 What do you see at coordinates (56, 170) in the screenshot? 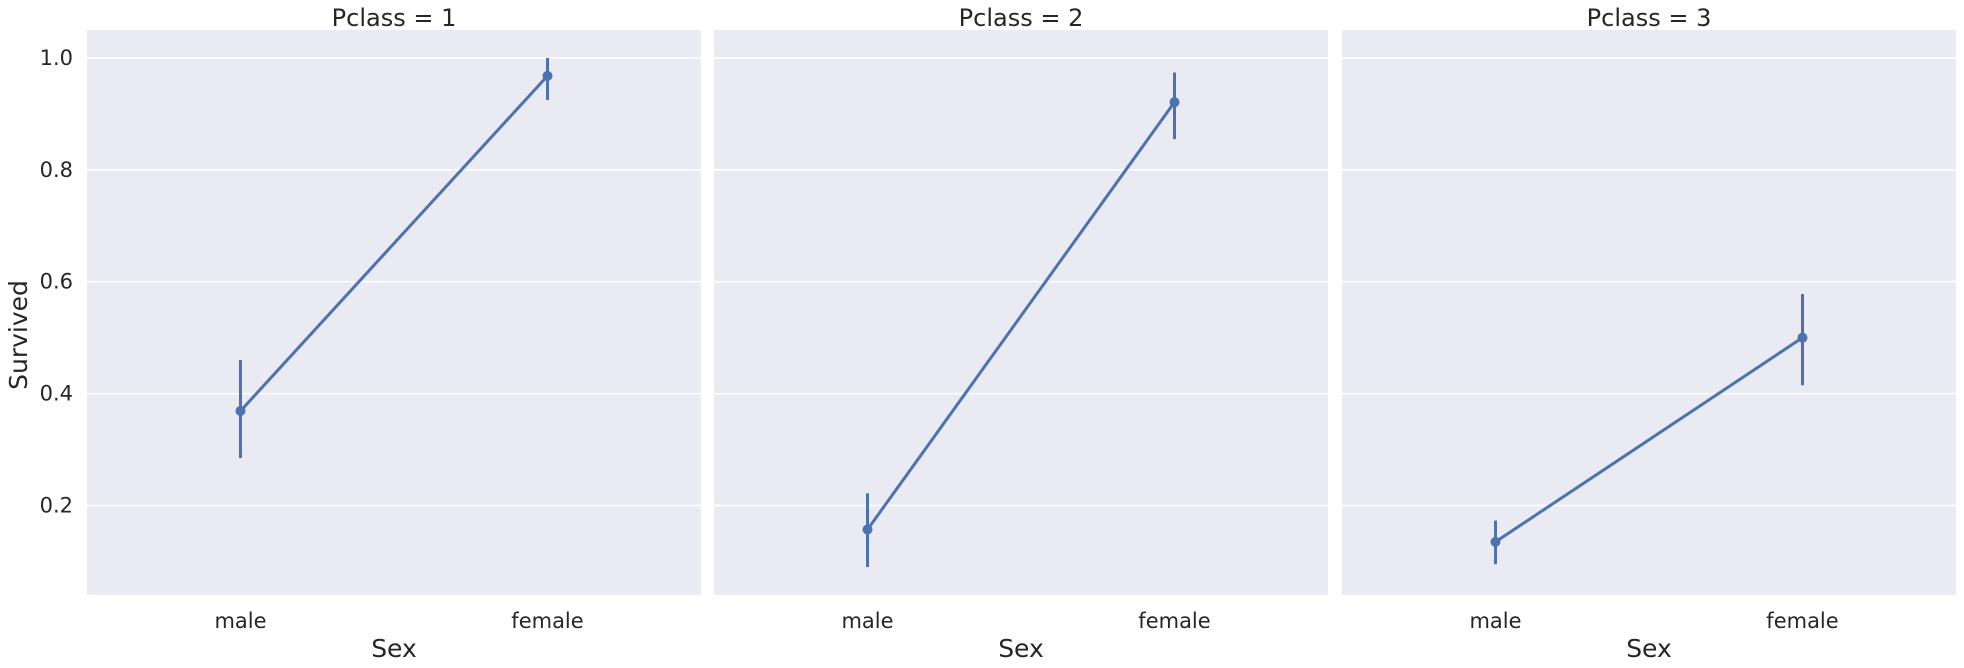
I see `y-tick-label: 0.8` at bounding box center [56, 170].